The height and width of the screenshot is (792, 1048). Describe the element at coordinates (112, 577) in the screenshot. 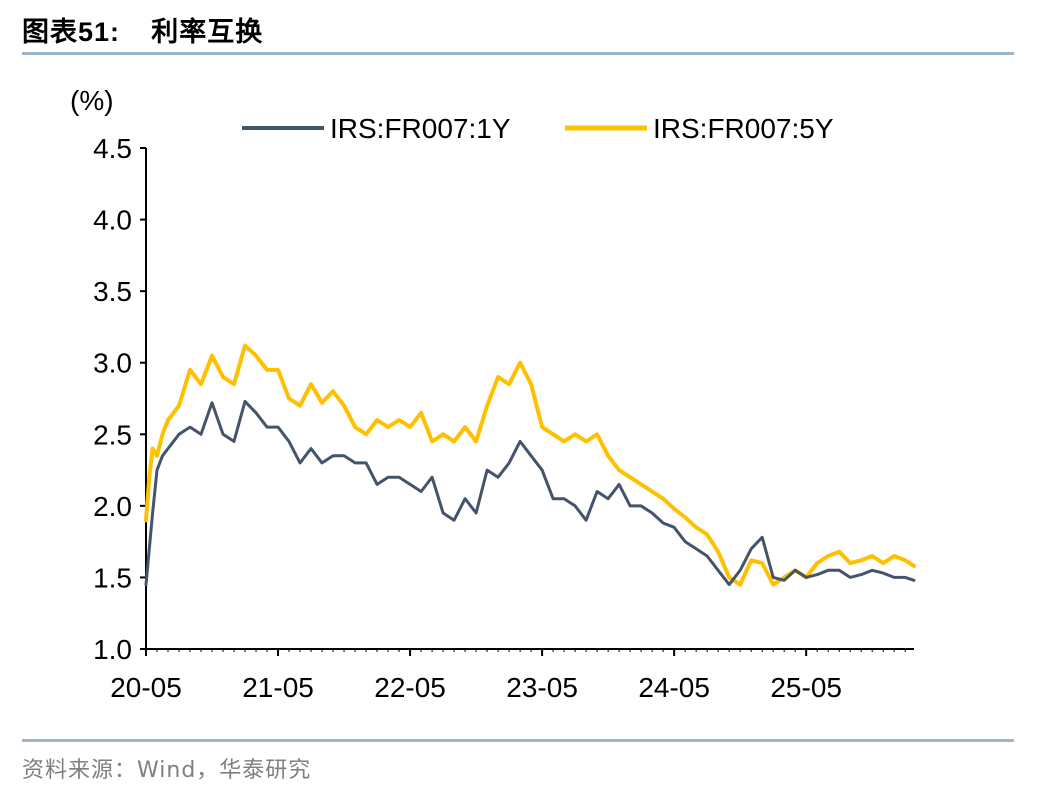

I see `y-tick-label: 1.5` at that location.